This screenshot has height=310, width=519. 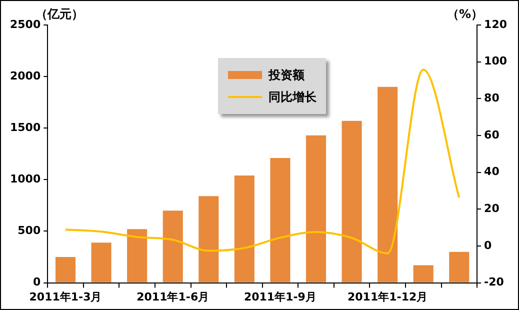 I want to click on y2-tick-label: 60, so click(x=492, y=135).